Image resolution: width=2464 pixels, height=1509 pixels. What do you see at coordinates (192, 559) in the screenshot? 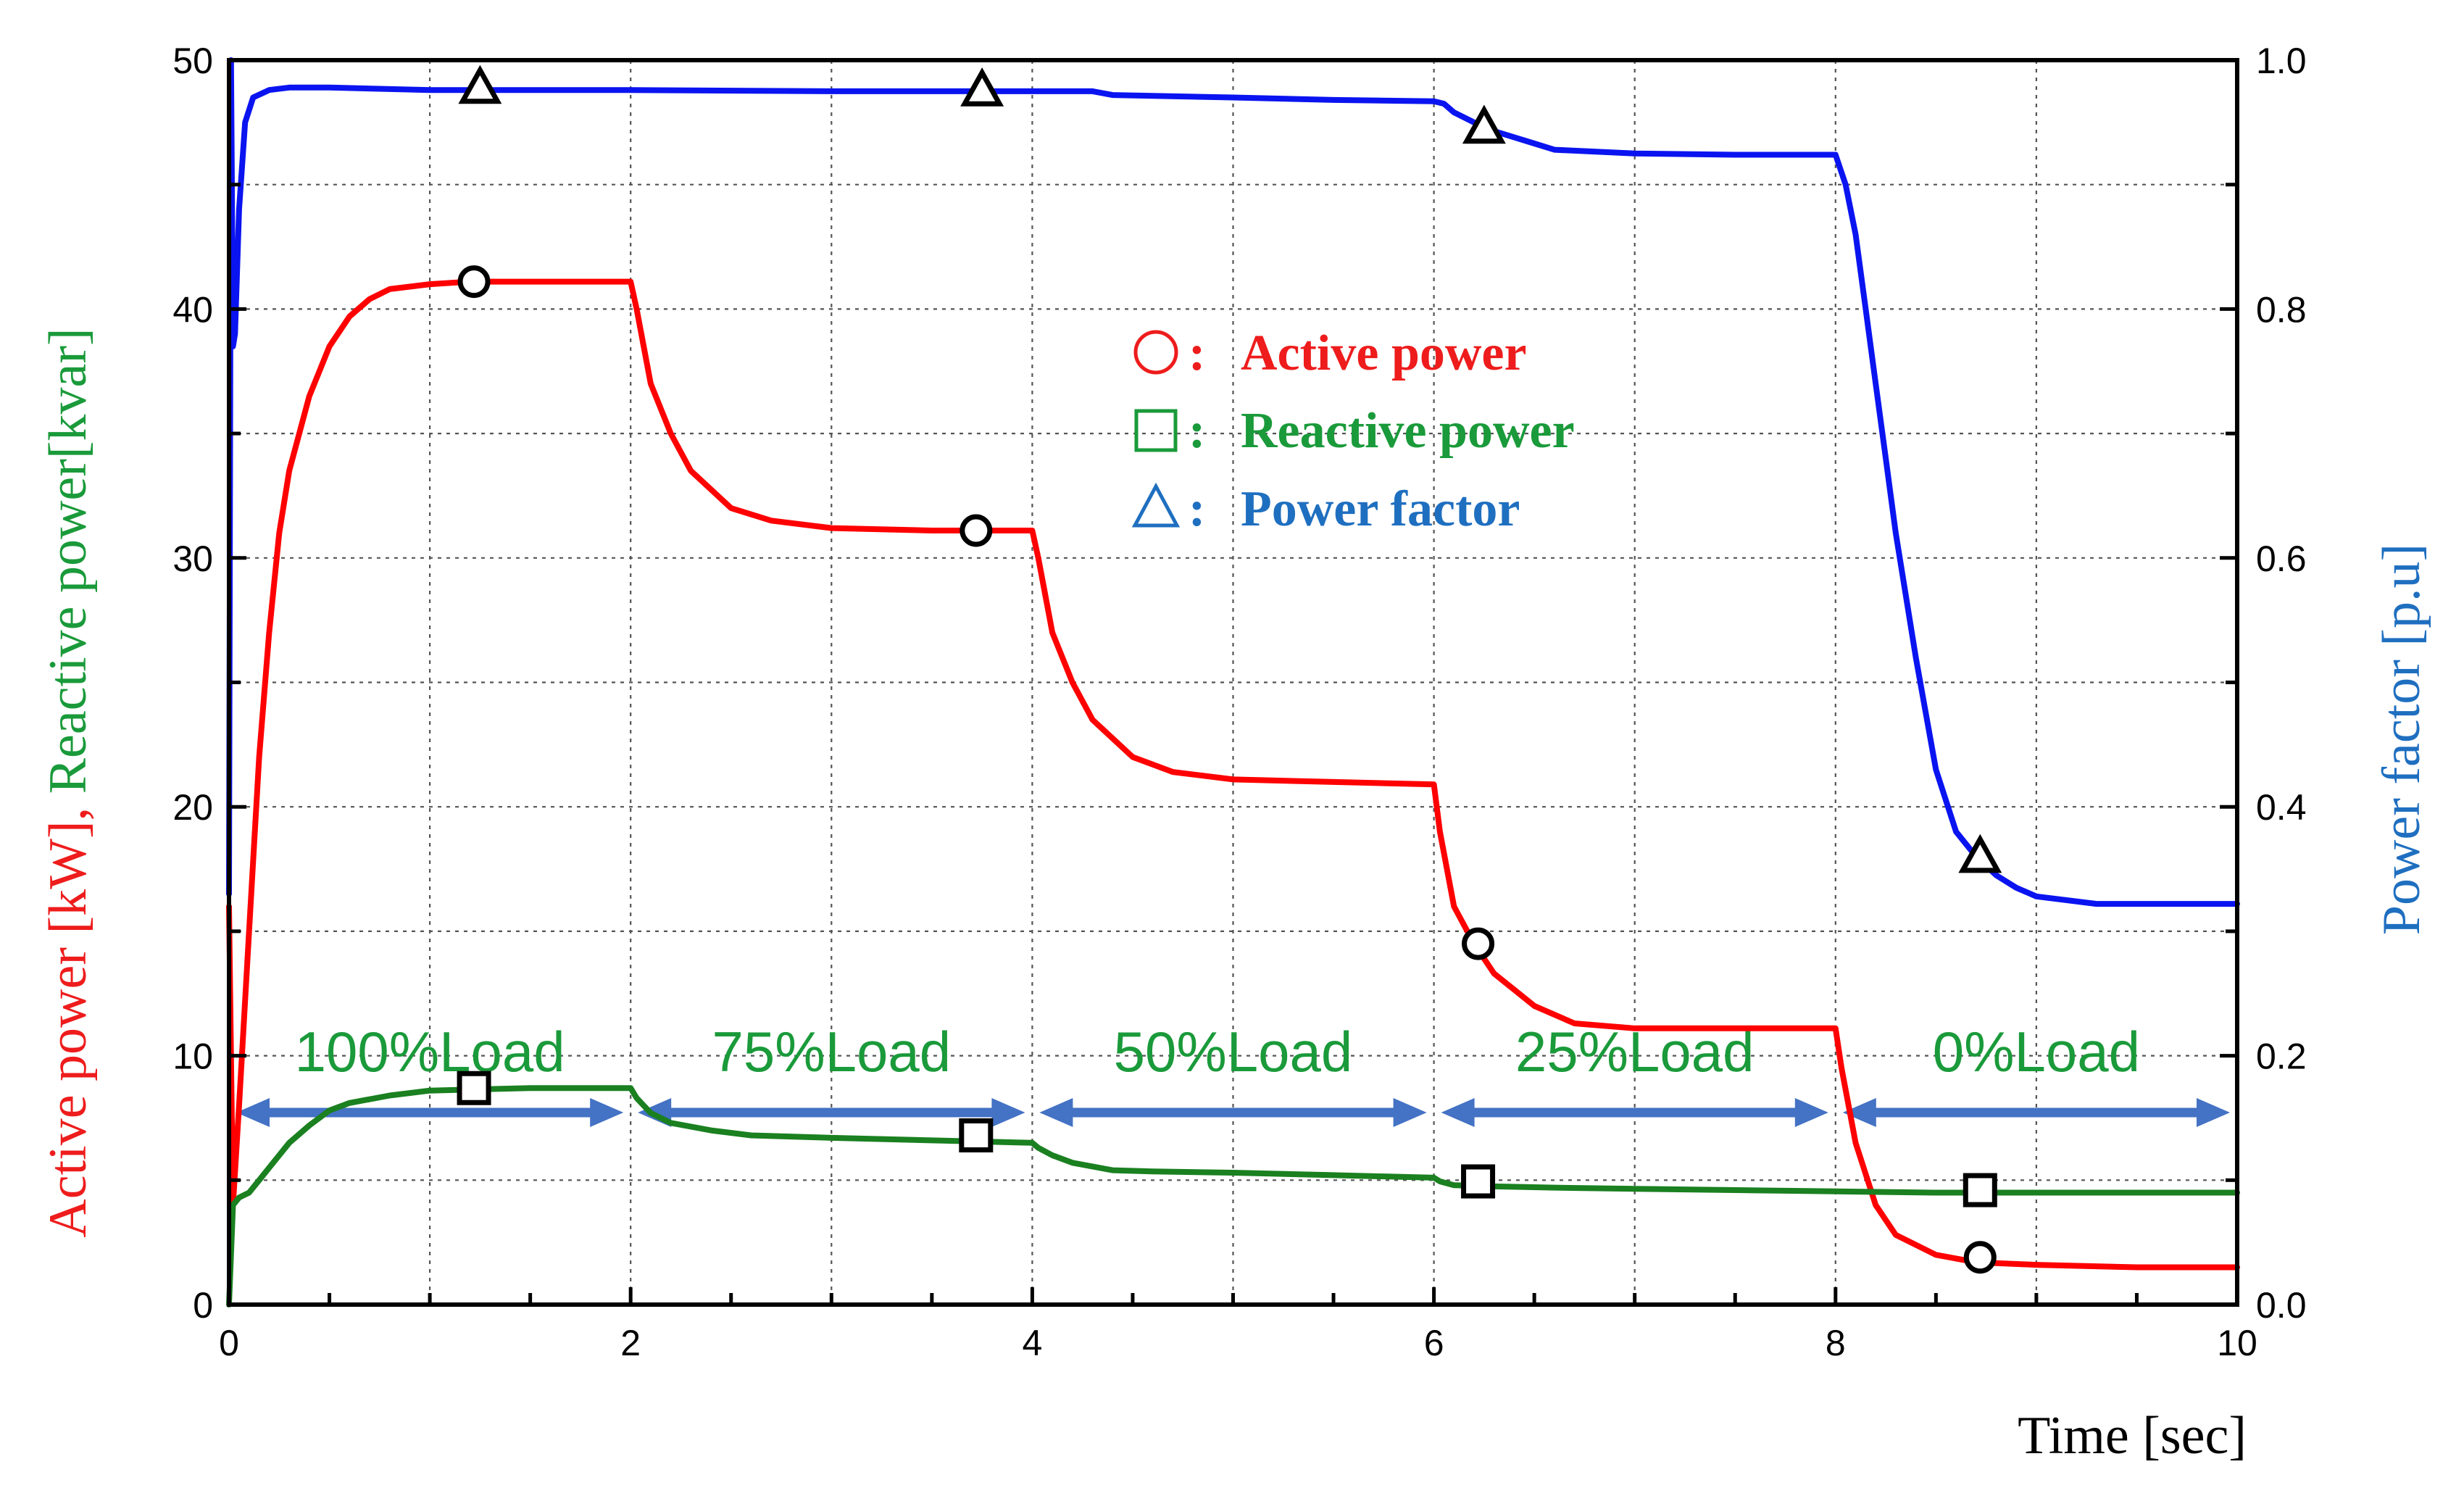
I see `y-left-tick-label: 30` at bounding box center [192, 559].